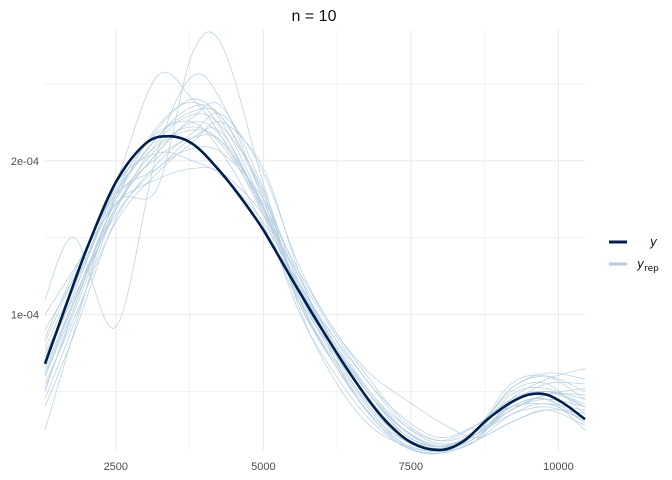 This screenshot has height=480, width=672. What do you see at coordinates (25, 239) in the screenshot?
I see `y-axis-ticks: 1e-04 2e-04` at bounding box center [25, 239].